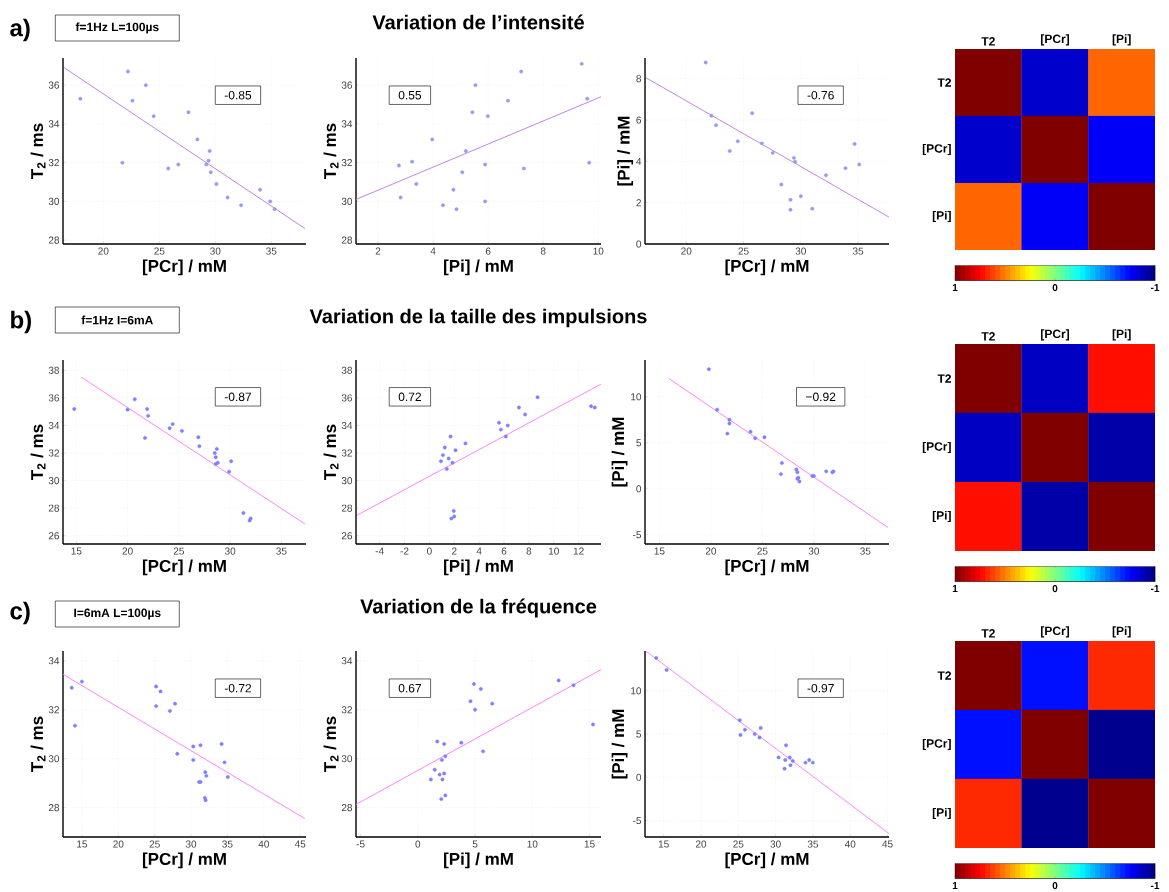 The width and height of the screenshot is (1169, 892). What do you see at coordinates (638, 202) in the screenshot?
I see `y-tick-label: 2` at bounding box center [638, 202].